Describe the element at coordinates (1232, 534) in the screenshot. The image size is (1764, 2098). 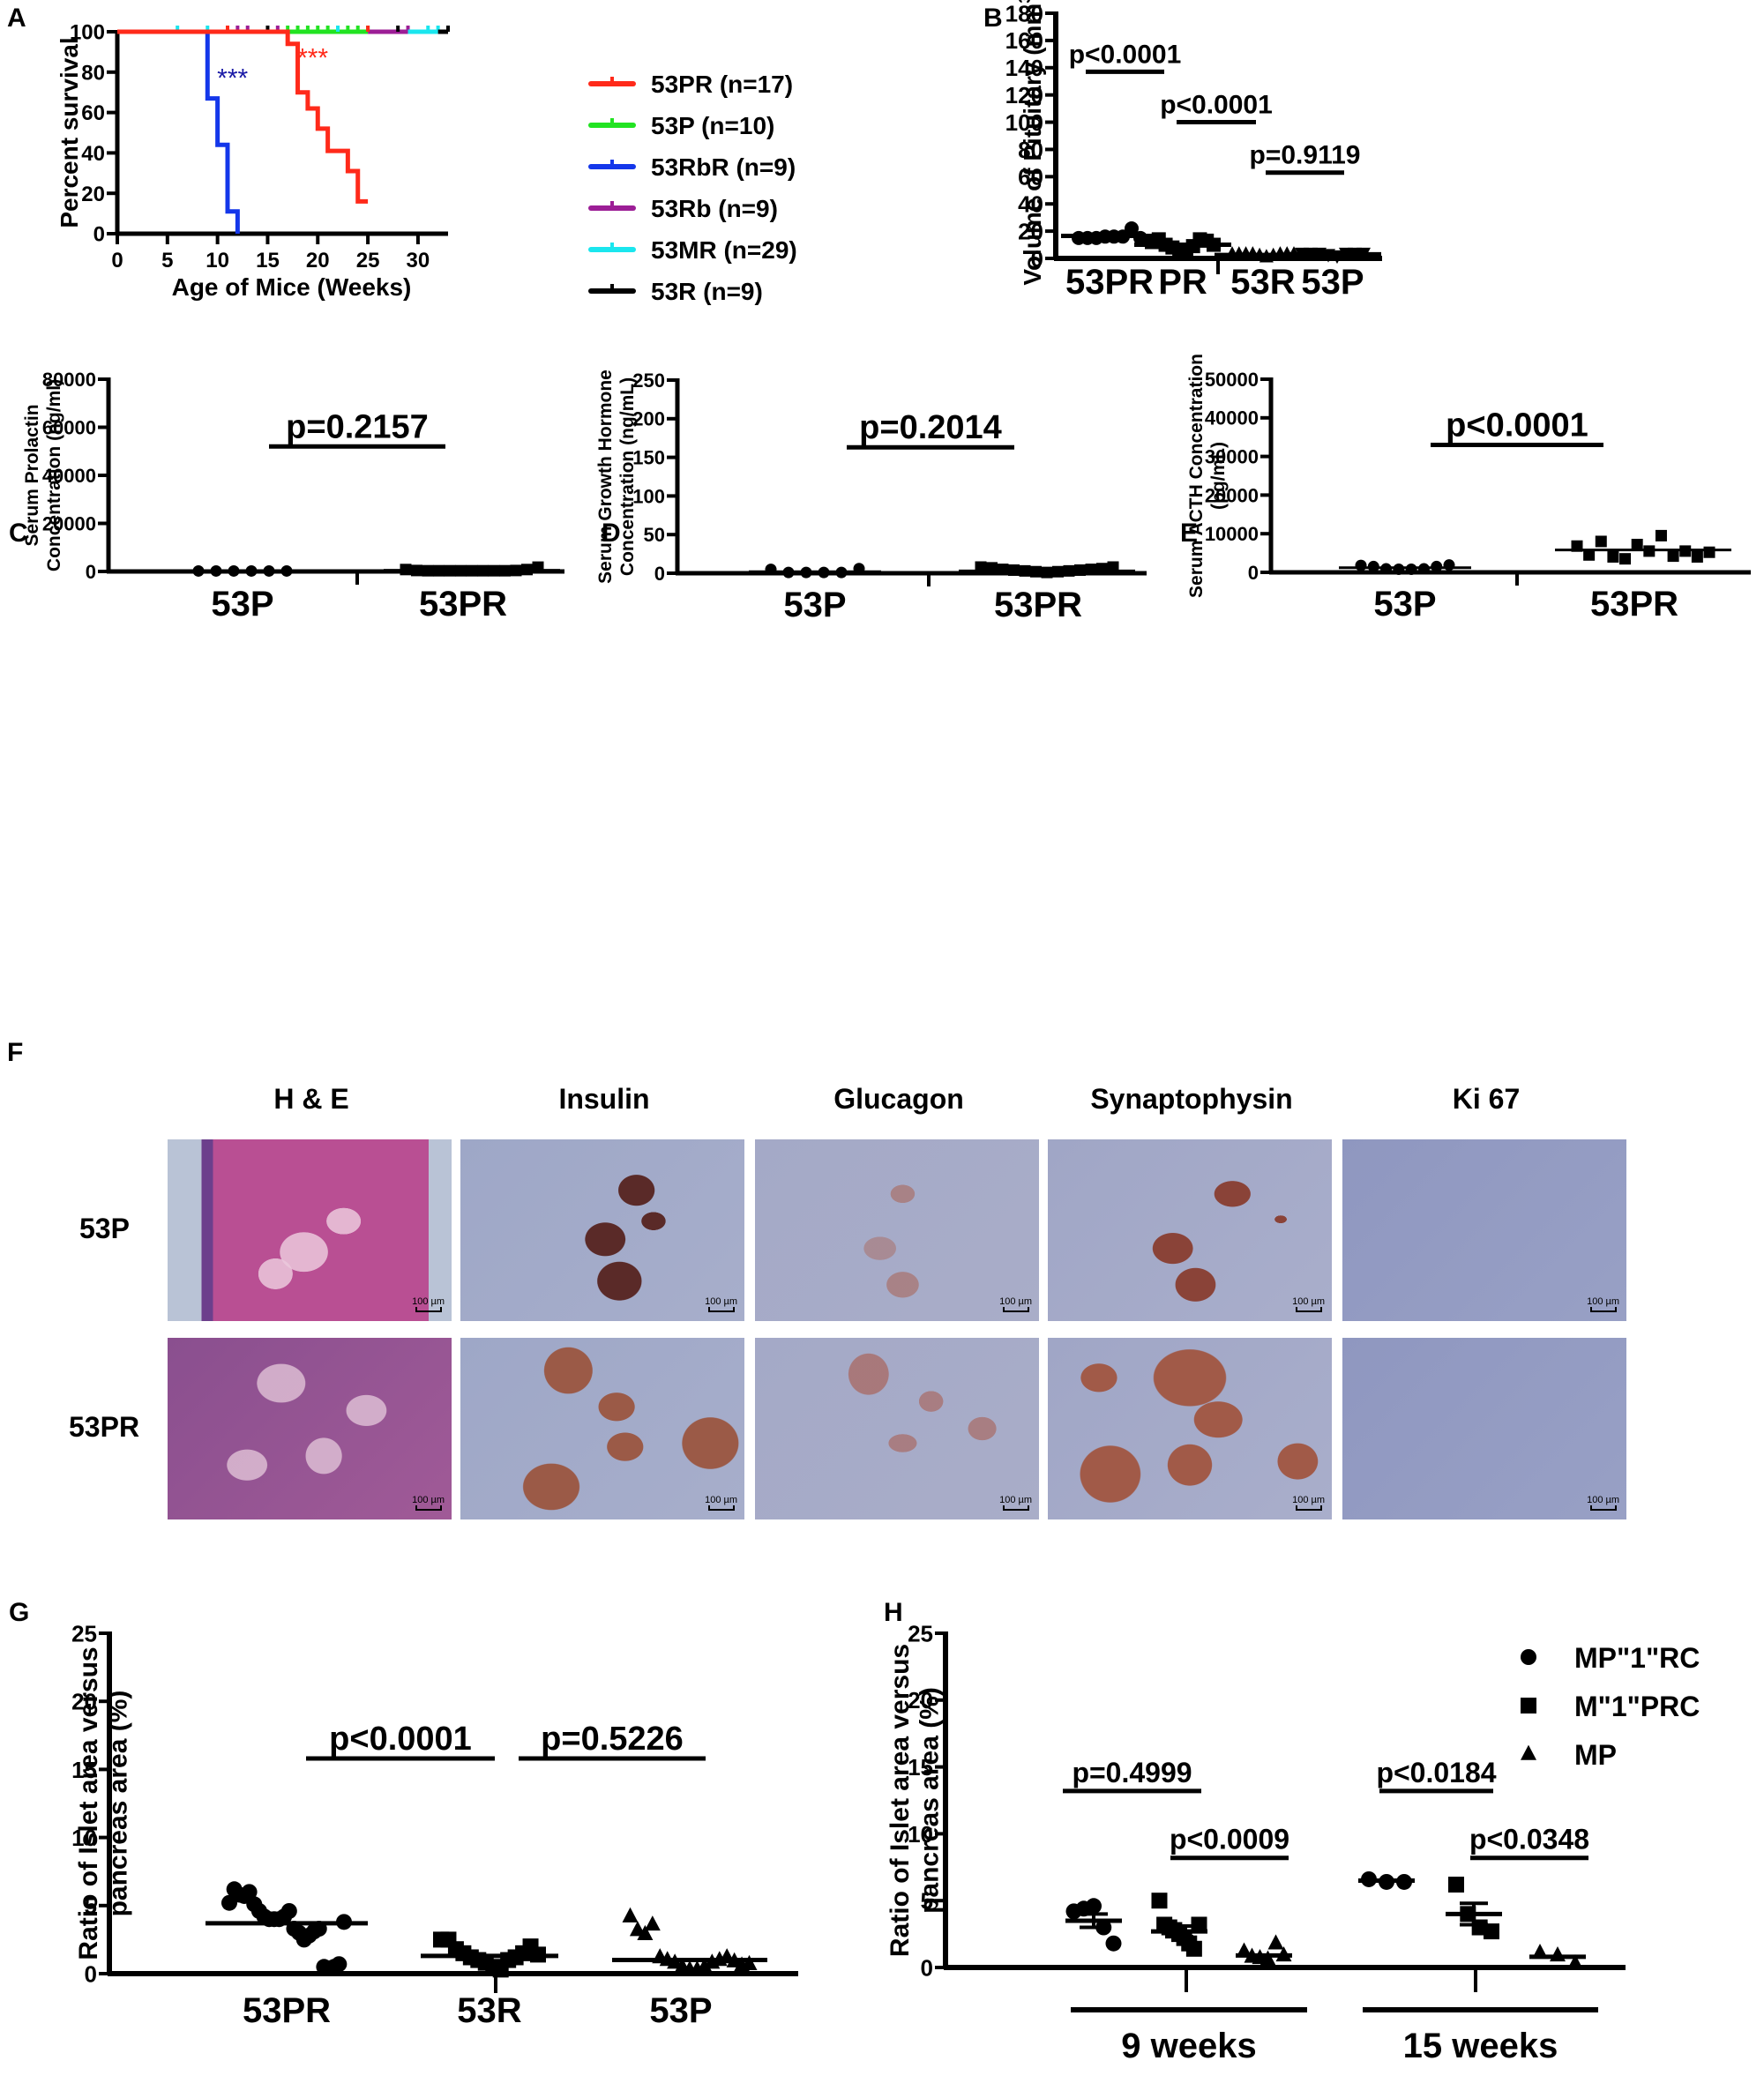
I see `y-tick-label: 10000` at that location.